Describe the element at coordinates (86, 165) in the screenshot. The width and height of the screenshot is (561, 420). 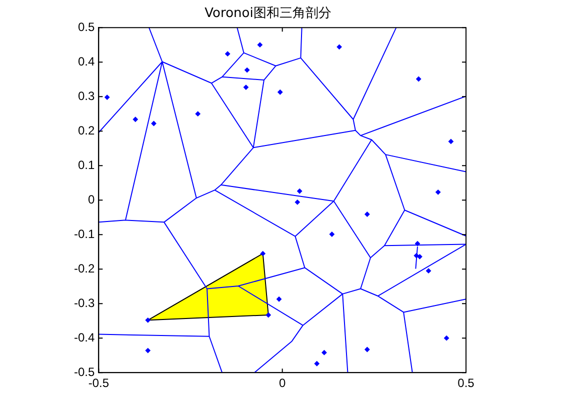
I see `y-tick-label: 0.1` at that location.